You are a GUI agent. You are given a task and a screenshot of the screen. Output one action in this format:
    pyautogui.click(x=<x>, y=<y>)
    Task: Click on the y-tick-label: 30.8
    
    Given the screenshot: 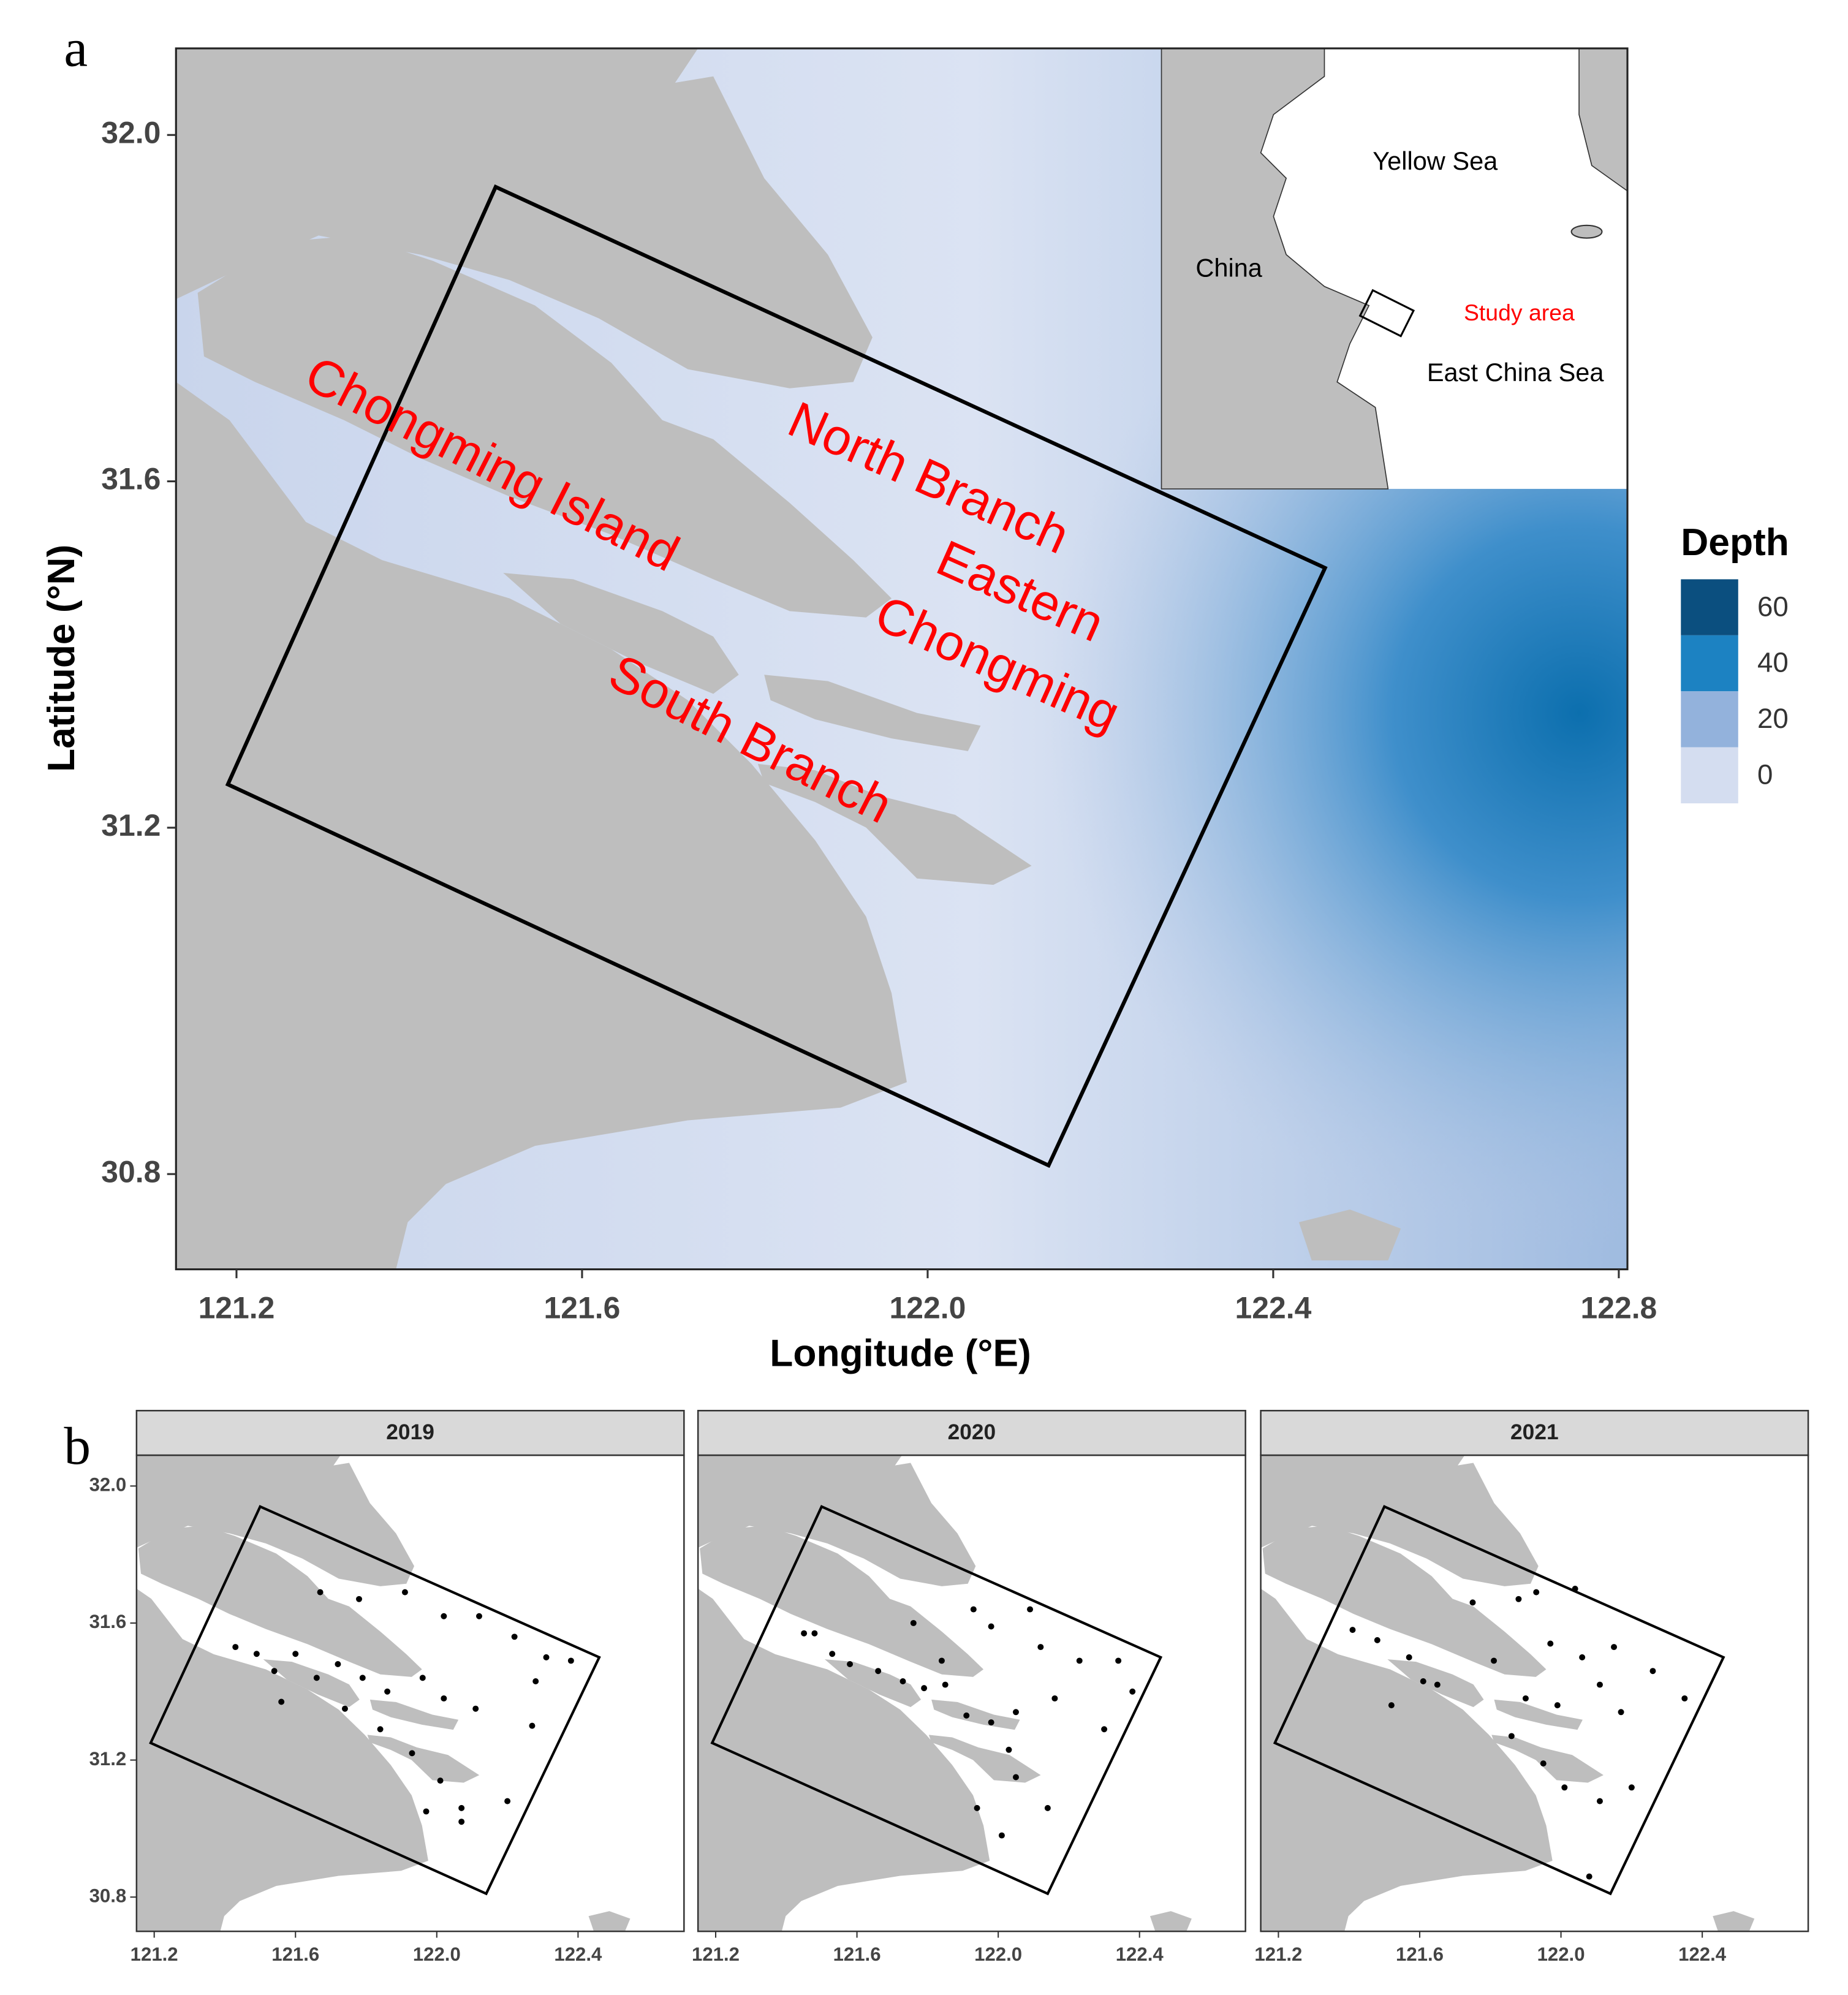 What is the action you would take?
    pyautogui.click(x=131, y=1171)
    